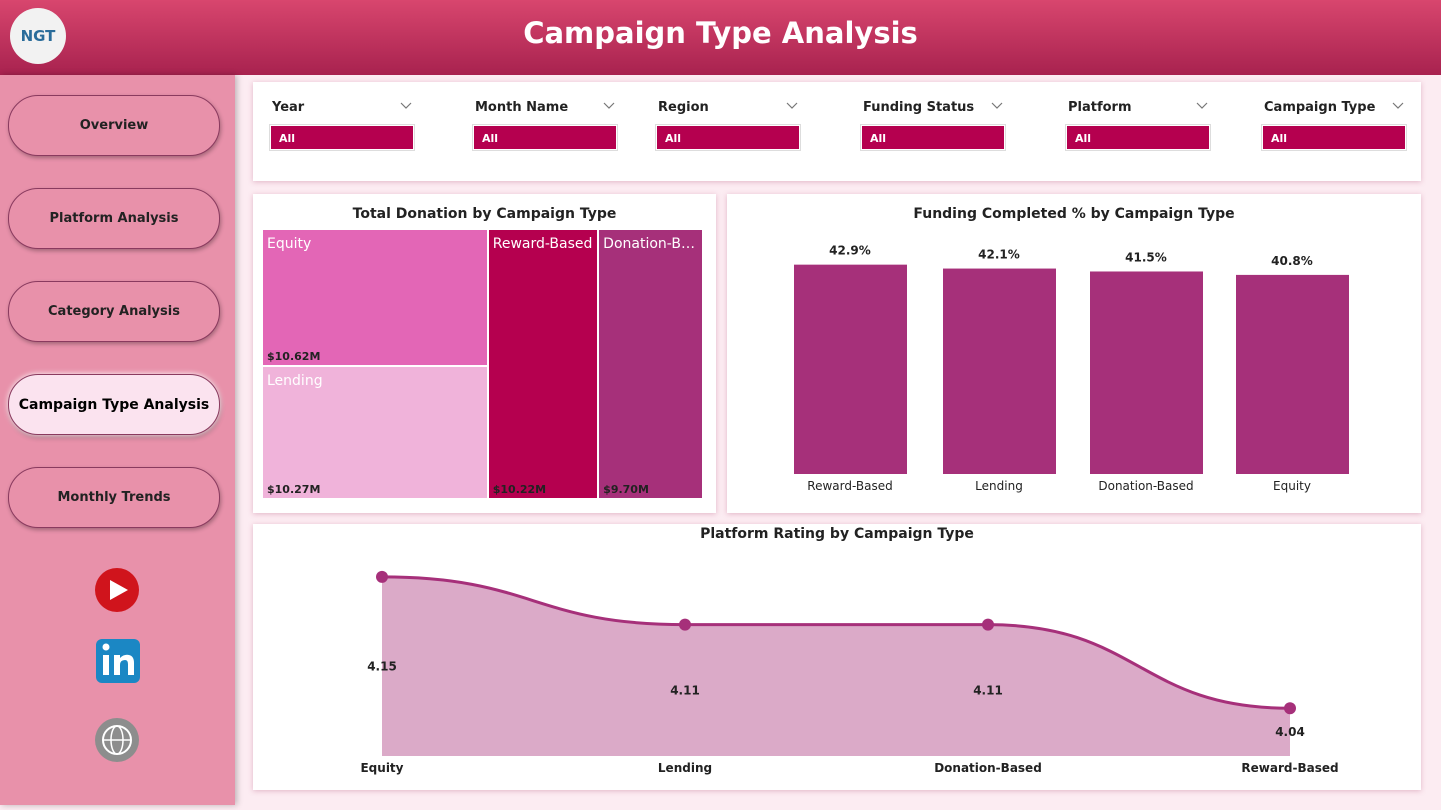 The width and height of the screenshot is (1441, 810). I want to click on bar-value-label: 42.9%, so click(850, 251).